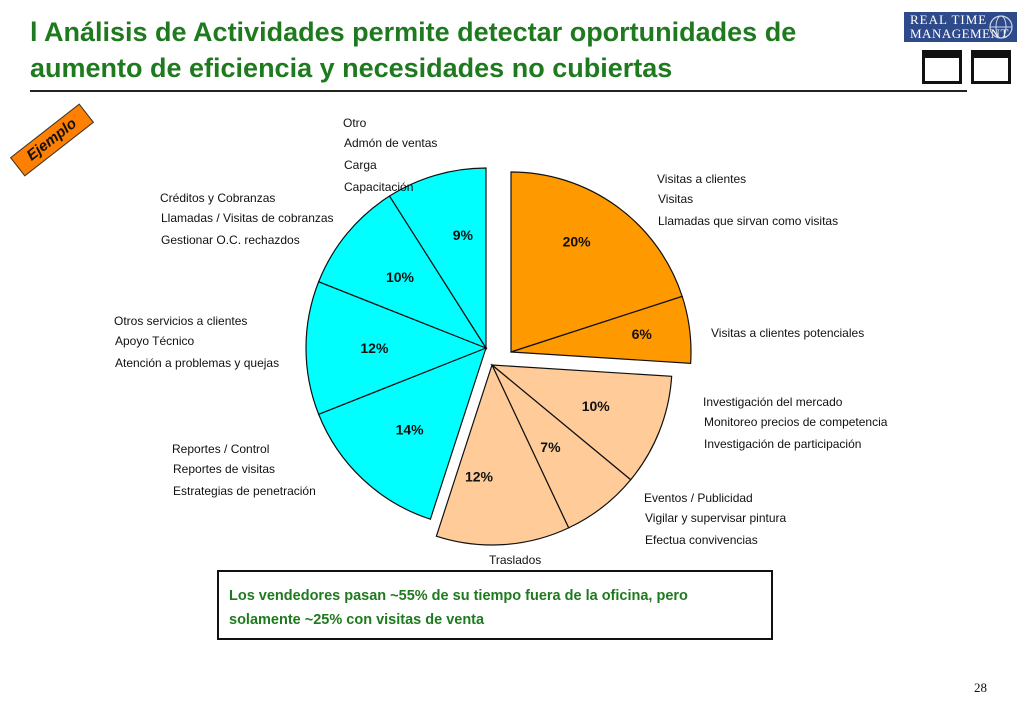  I want to click on logo-line-1: REAL TIME, so click(949, 19).